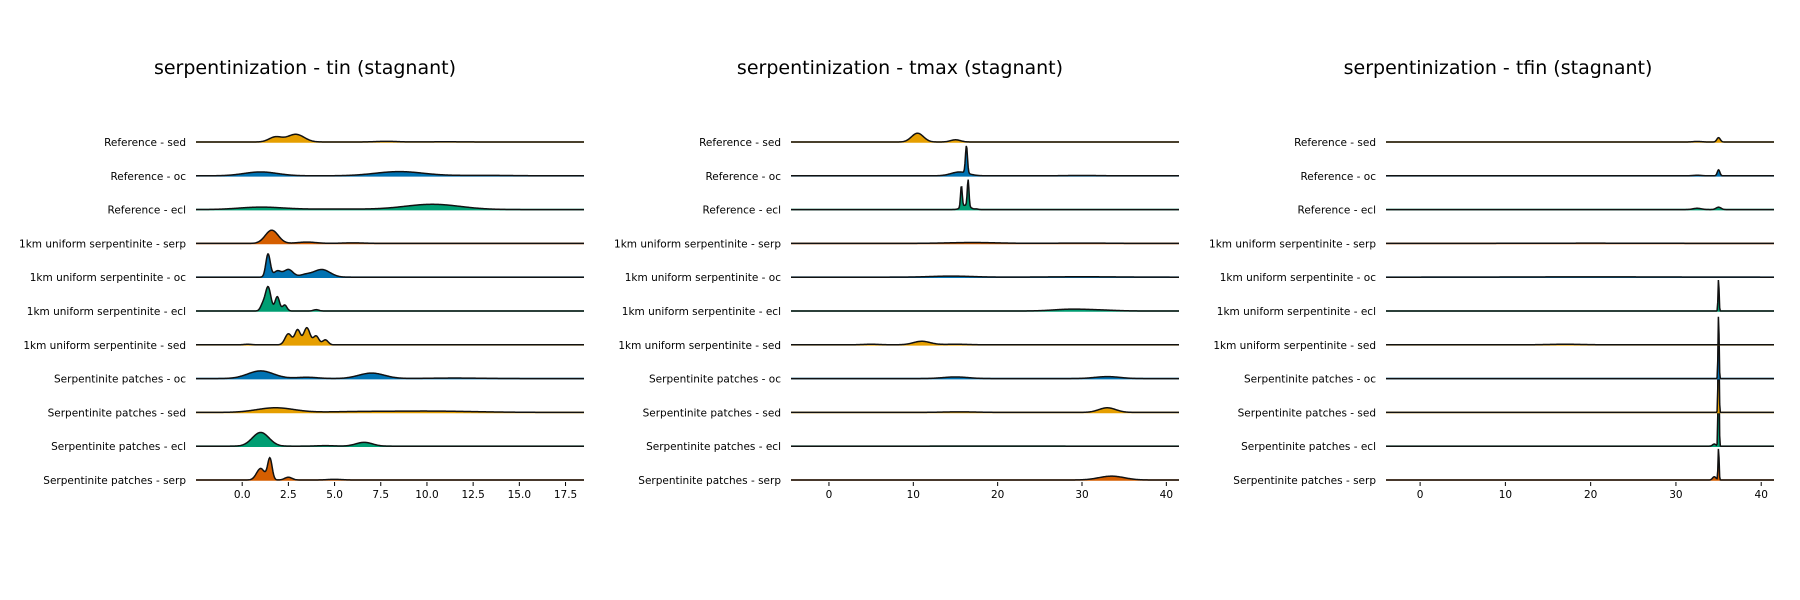 Image resolution: width=1800 pixels, height=600 pixels. I want to click on x-tick-label: 5.0, so click(334, 495).